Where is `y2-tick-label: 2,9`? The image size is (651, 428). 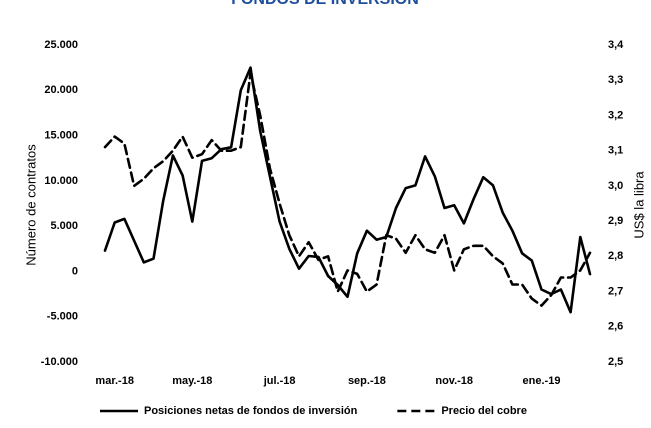 y2-tick-label: 2,9 is located at coordinates (615, 221).